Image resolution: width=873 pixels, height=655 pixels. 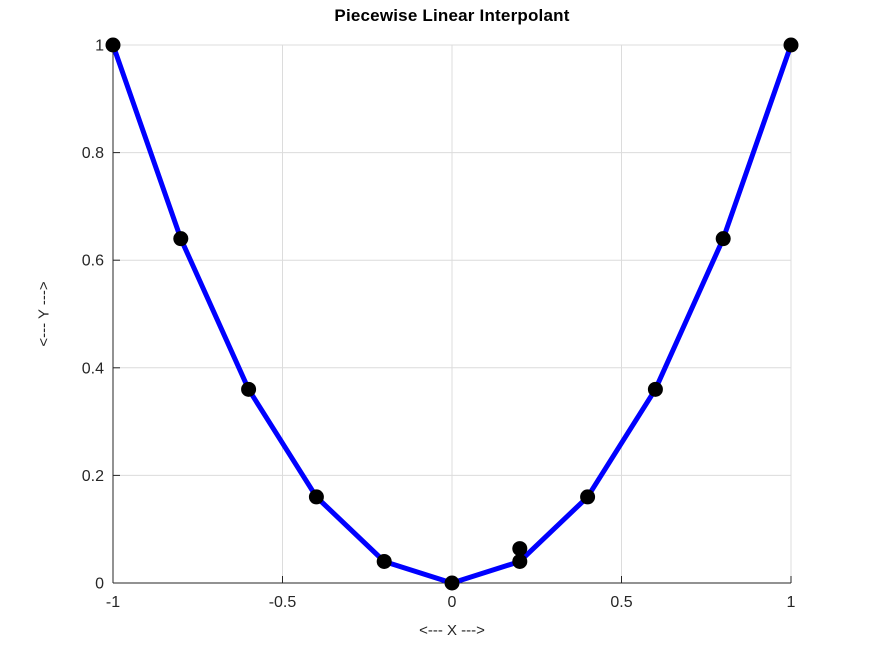 What do you see at coordinates (93, 261) in the screenshot?
I see `y-tick-label: 0.6` at bounding box center [93, 261].